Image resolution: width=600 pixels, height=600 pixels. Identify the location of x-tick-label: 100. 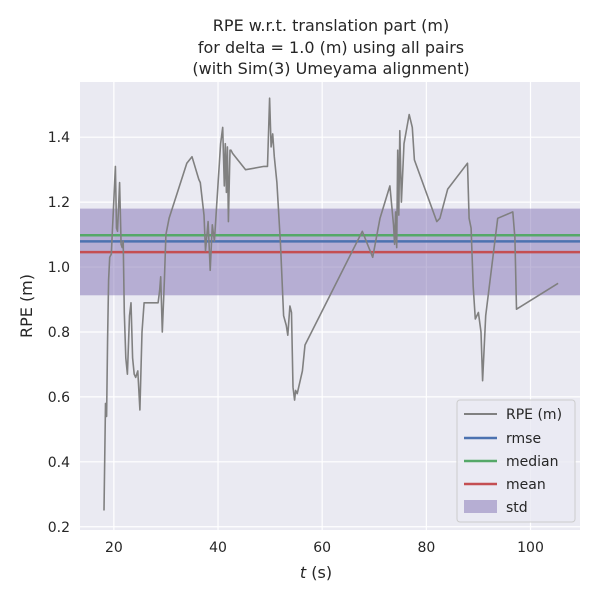
(530, 548).